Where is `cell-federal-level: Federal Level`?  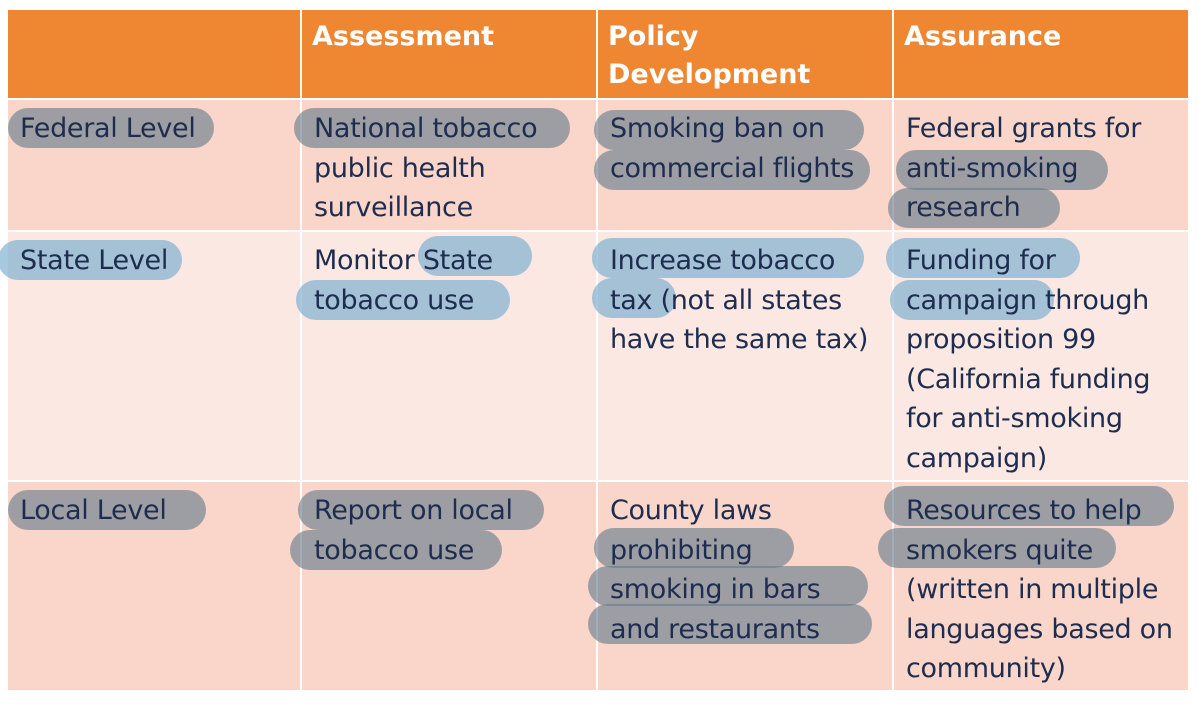
cell-federal-level: Federal Level is located at coordinates (154, 165).